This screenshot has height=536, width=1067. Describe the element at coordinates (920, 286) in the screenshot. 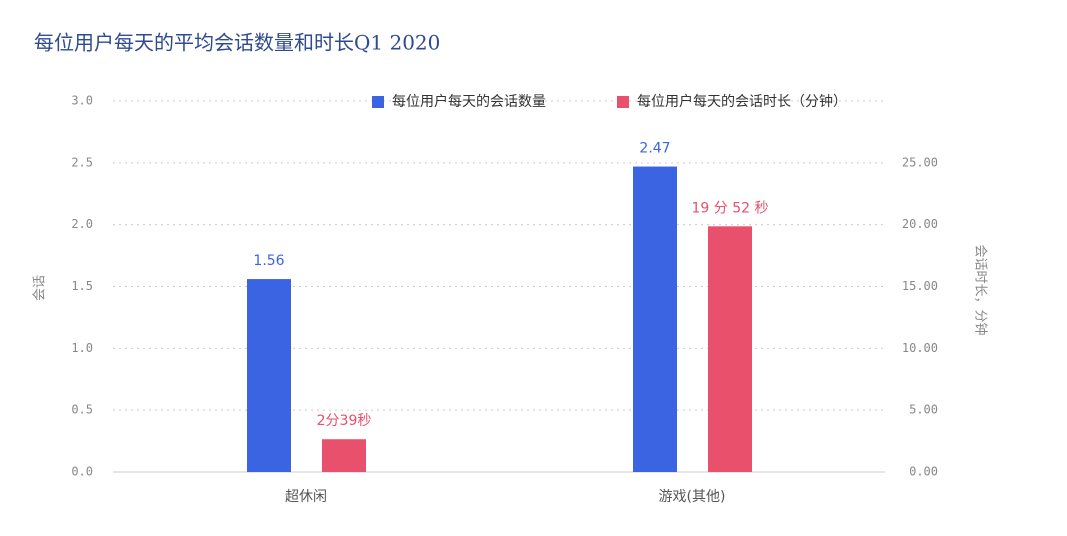

I see `y2-tick-label: 15.00` at that location.